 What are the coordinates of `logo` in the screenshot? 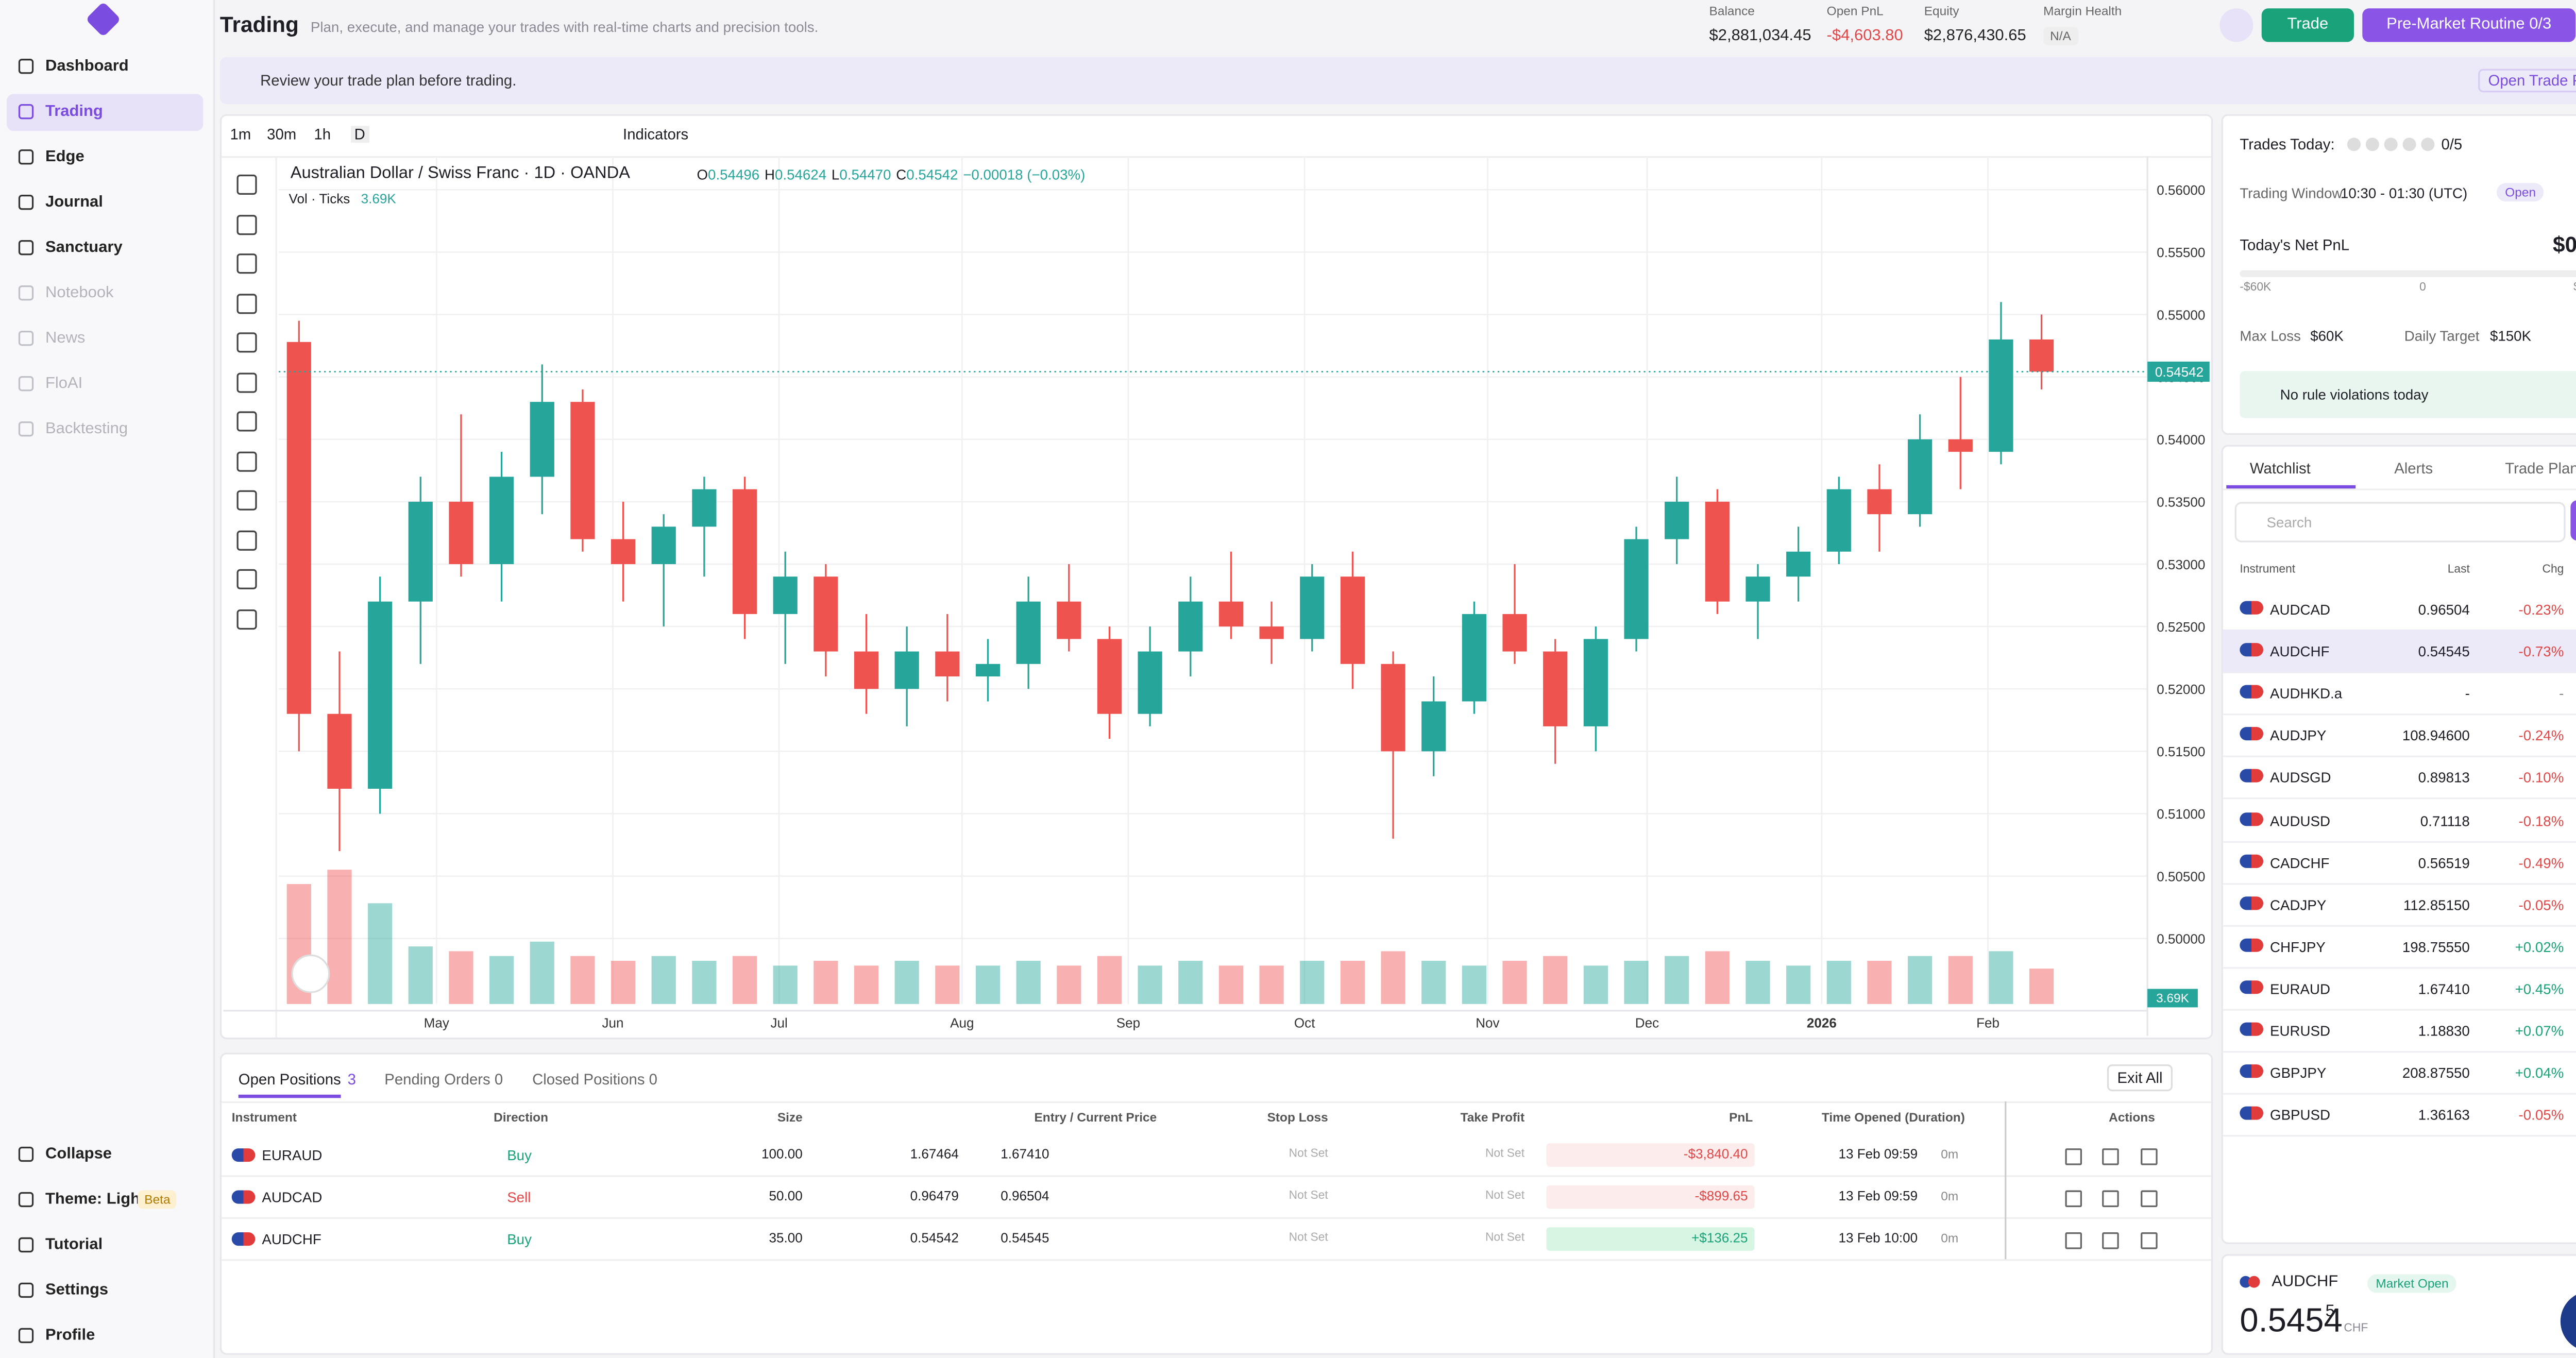 It's located at (103, 19).